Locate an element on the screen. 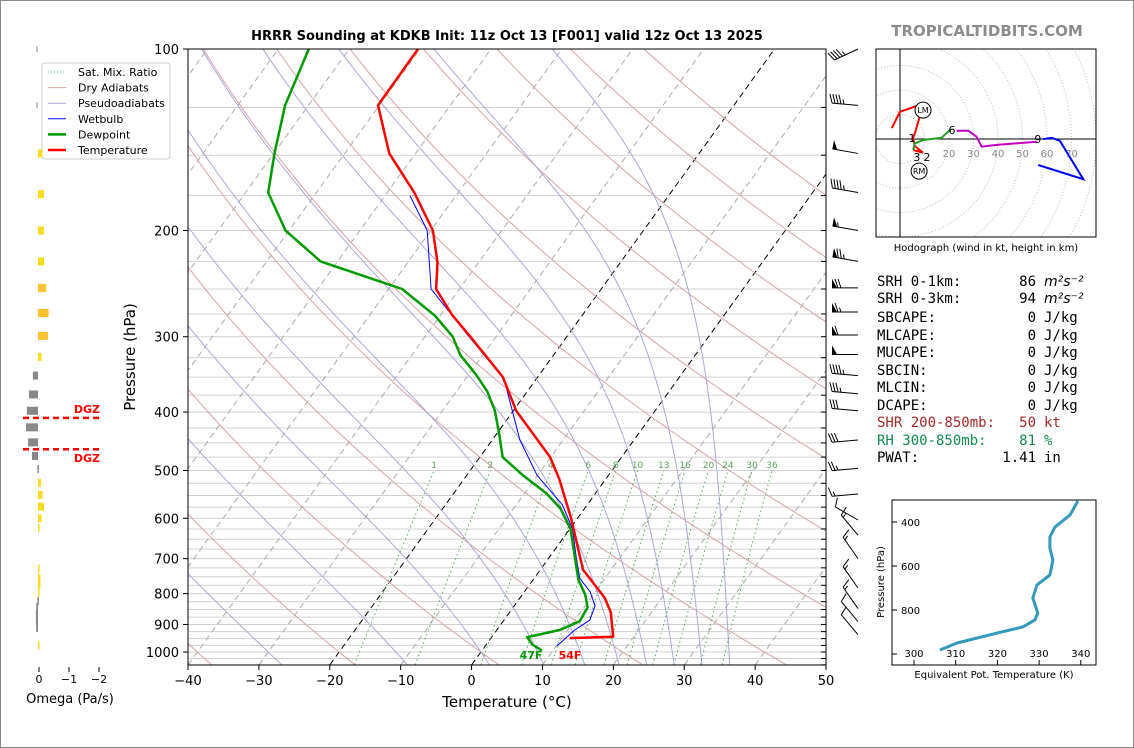 This screenshot has height=748, width=1134. omega-tick-label: 0 is located at coordinates (39, 679).